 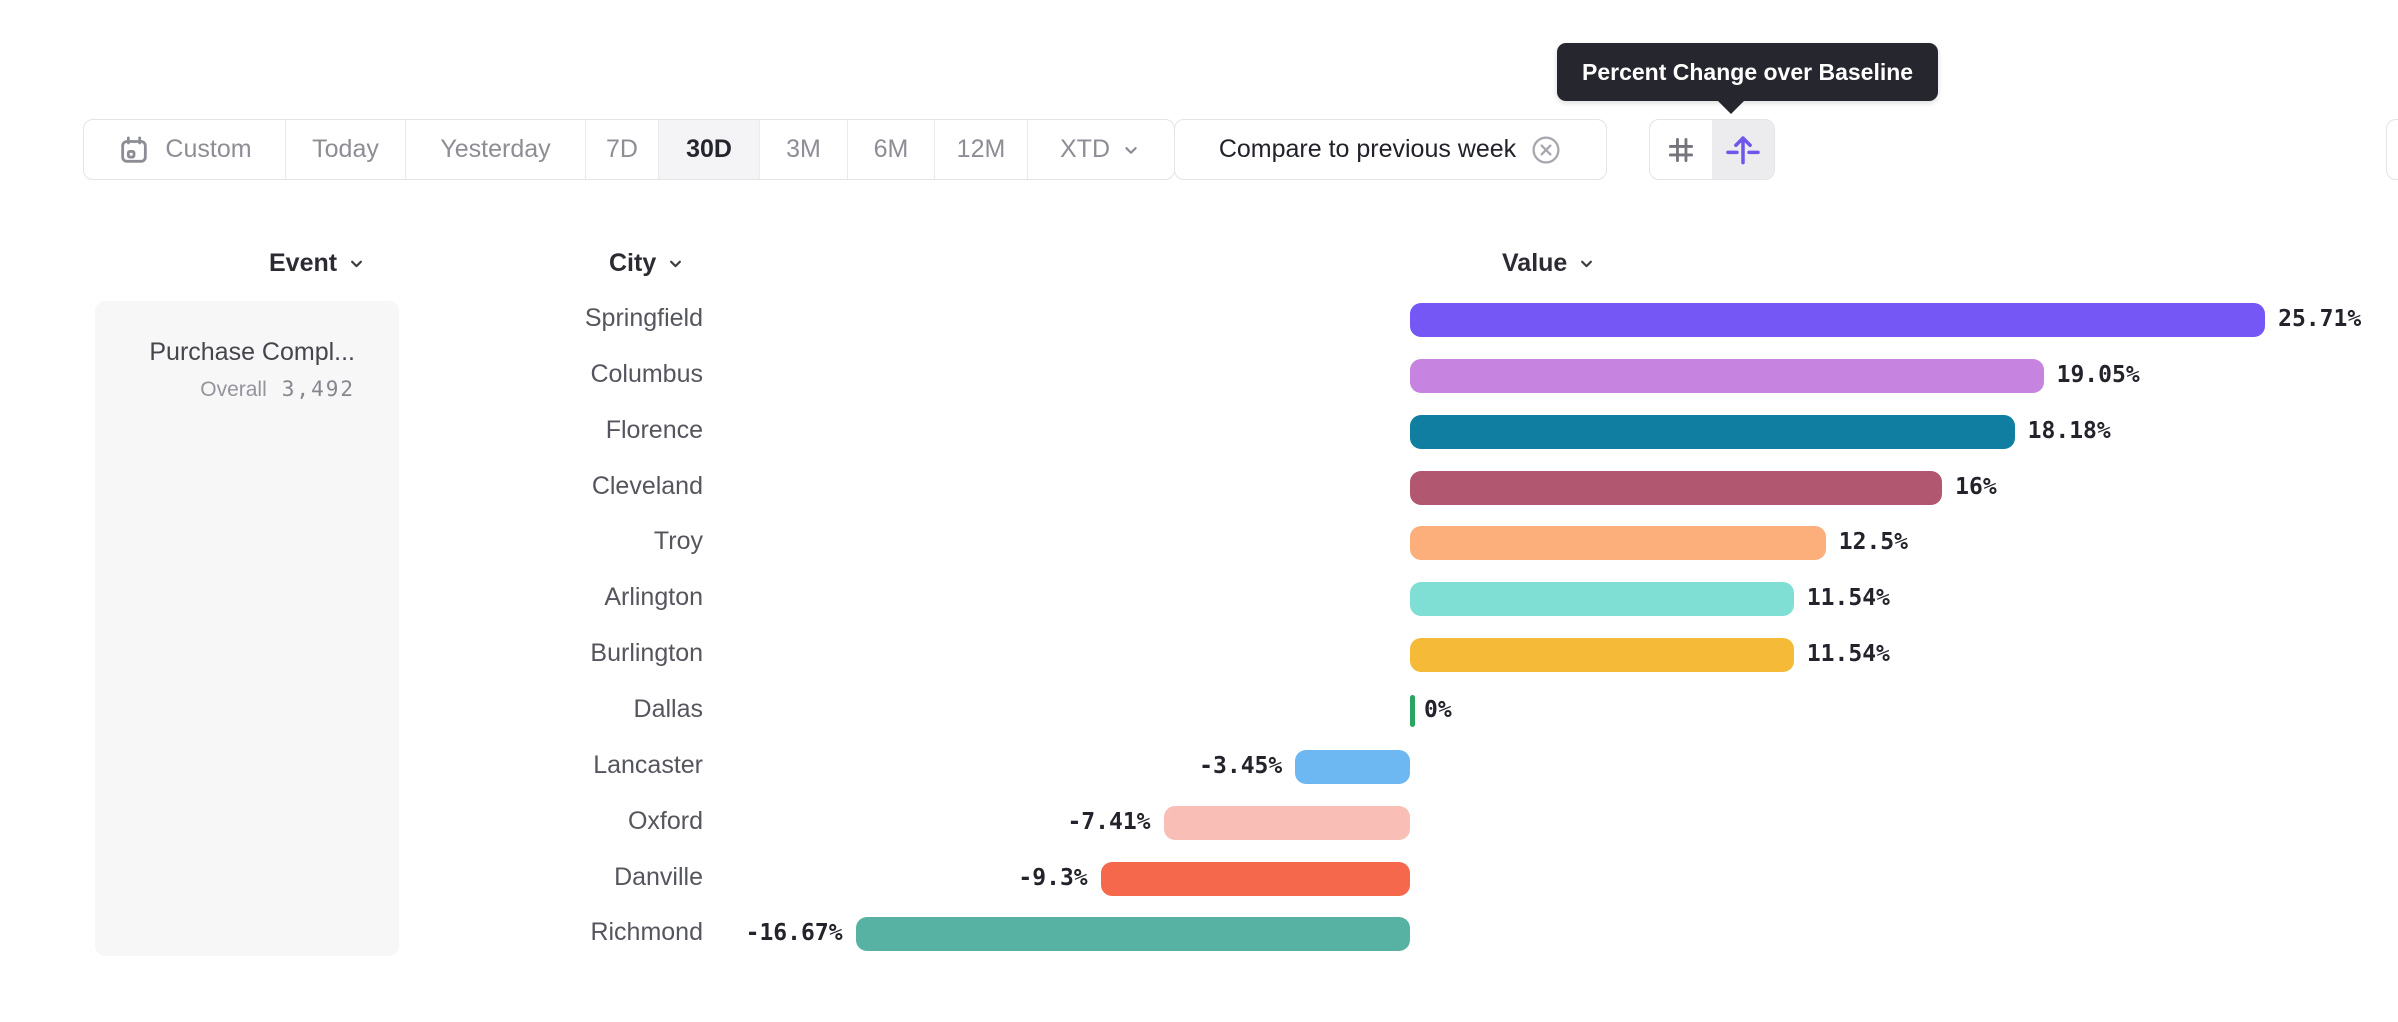 I want to click on date-range-label: Today, so click(x=345, y=149).